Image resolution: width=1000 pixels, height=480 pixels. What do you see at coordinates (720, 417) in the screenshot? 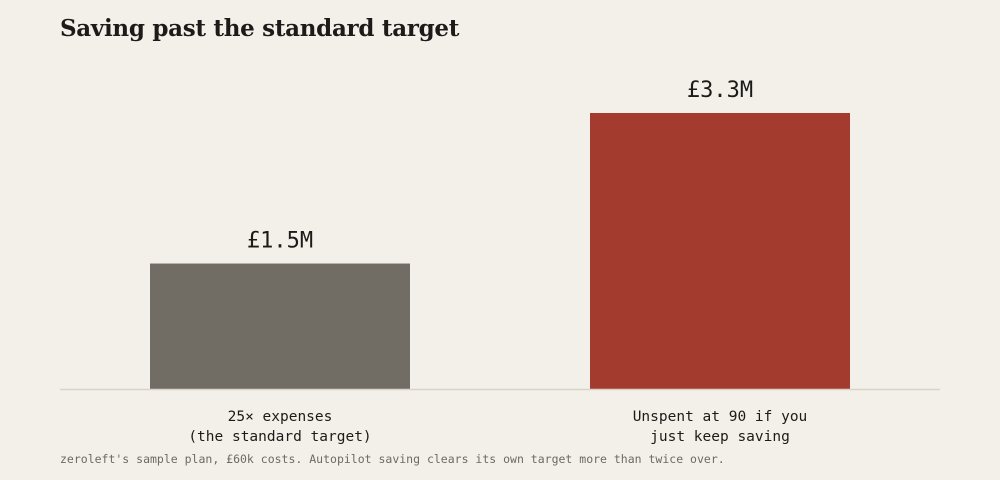
I see `category-label-2-line-1: Unspent at 90 if you` at bounding box center [720, 417].